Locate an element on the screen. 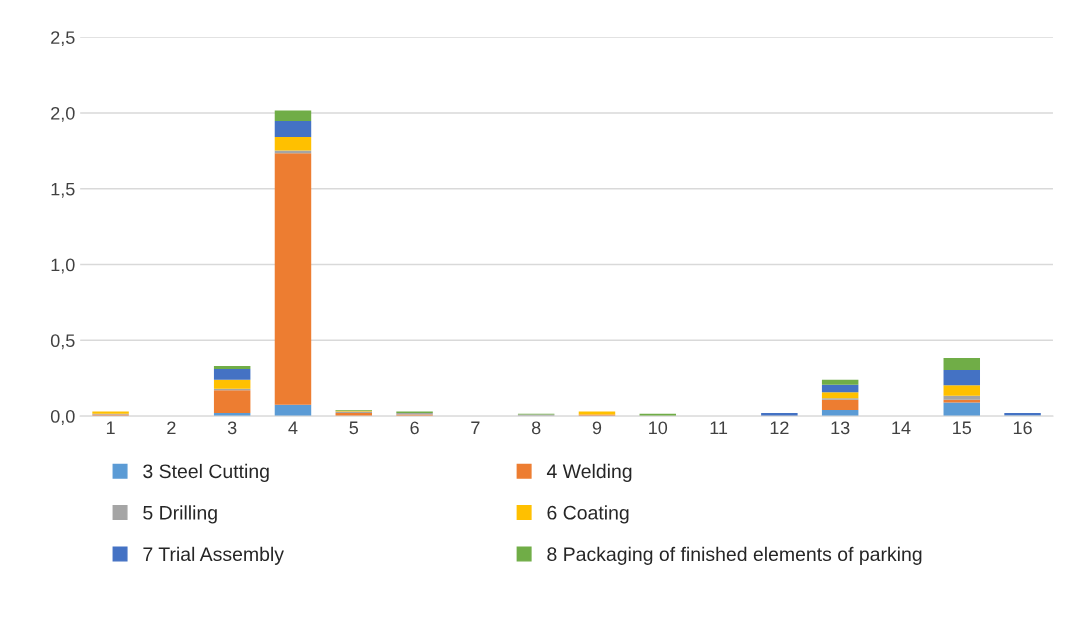 The image size is (1069, 621). x-tick-label: 13 is located at coordinates (840, 428).